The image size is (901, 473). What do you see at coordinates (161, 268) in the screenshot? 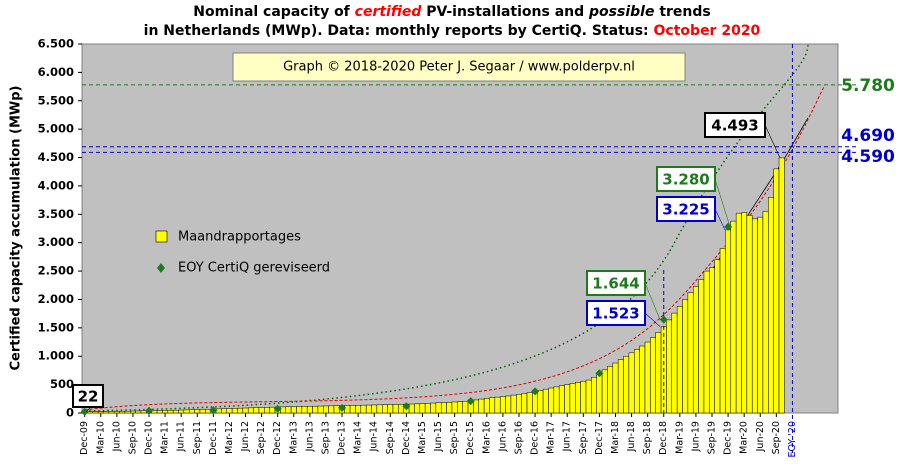
I see `legend-swatch` at bounding box center [161, 268].